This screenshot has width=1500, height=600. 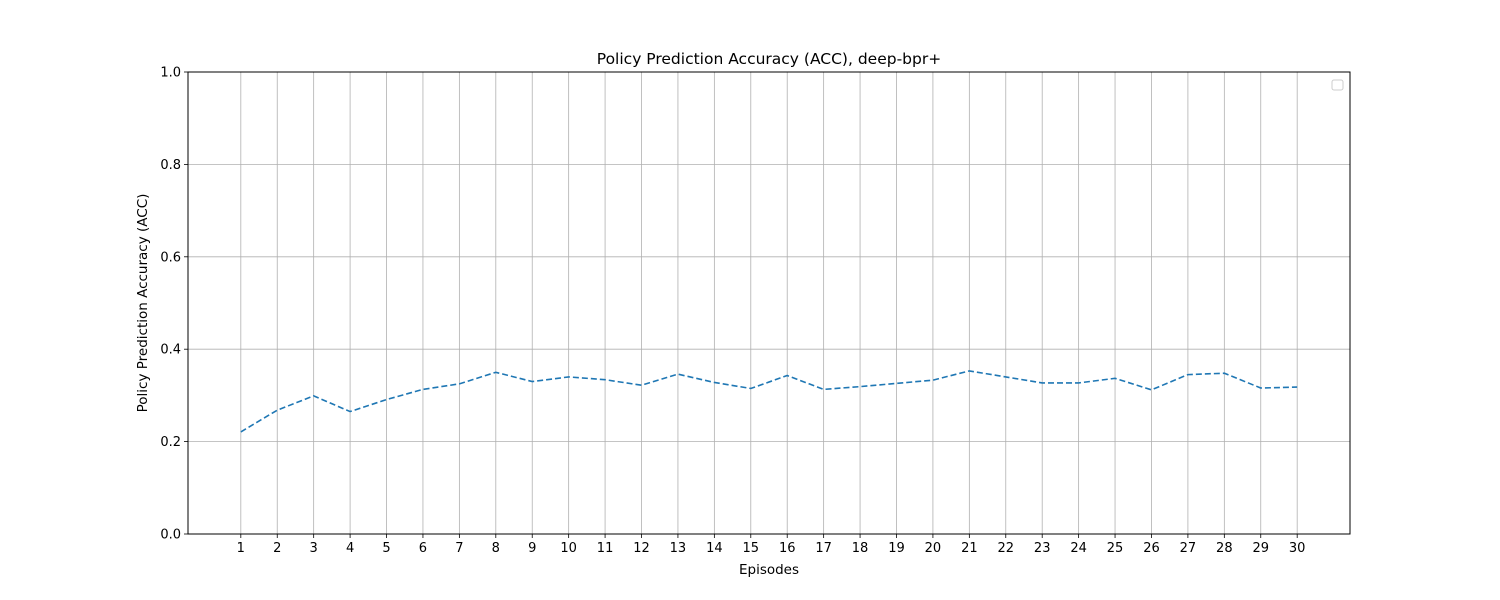 I want to click on series-line, so click(x=769, y=401).